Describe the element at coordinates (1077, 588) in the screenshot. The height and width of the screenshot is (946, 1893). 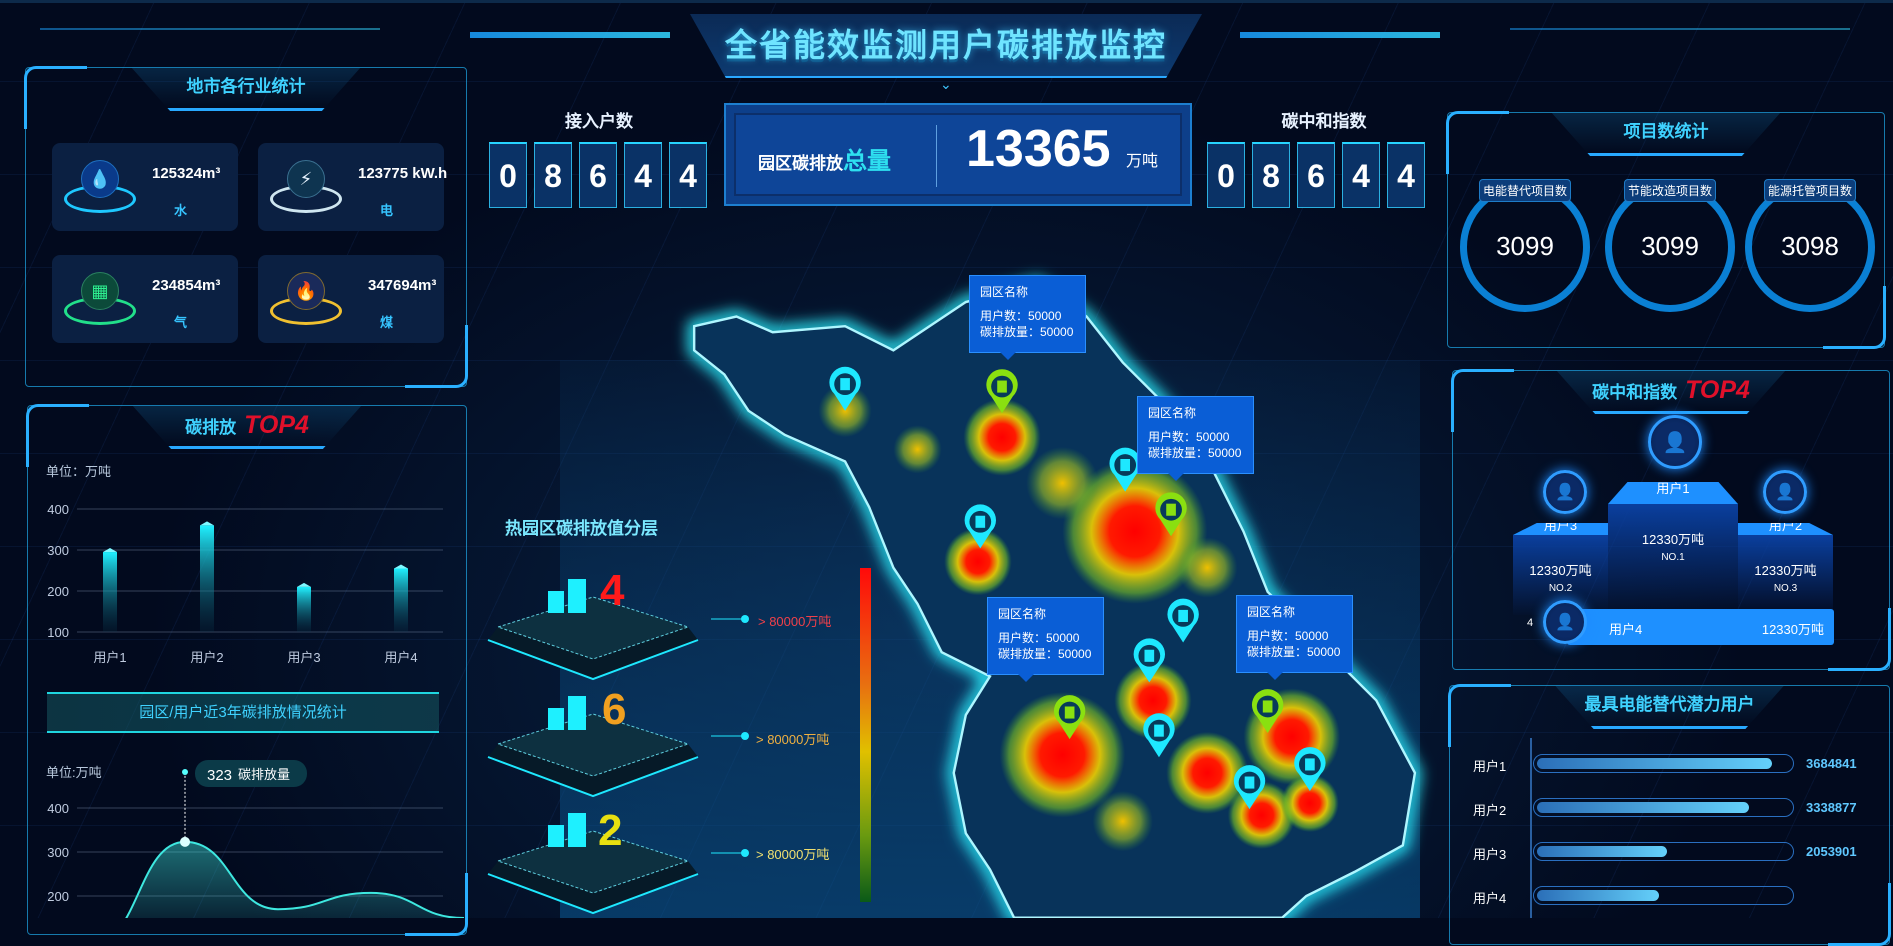
I see `map-pins` at that location.